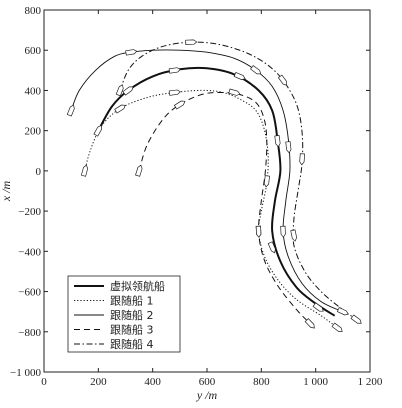  Describe the element at coordinates (315, 382) in the screenshot. I see `x-tick-label: 1 000` at that location.